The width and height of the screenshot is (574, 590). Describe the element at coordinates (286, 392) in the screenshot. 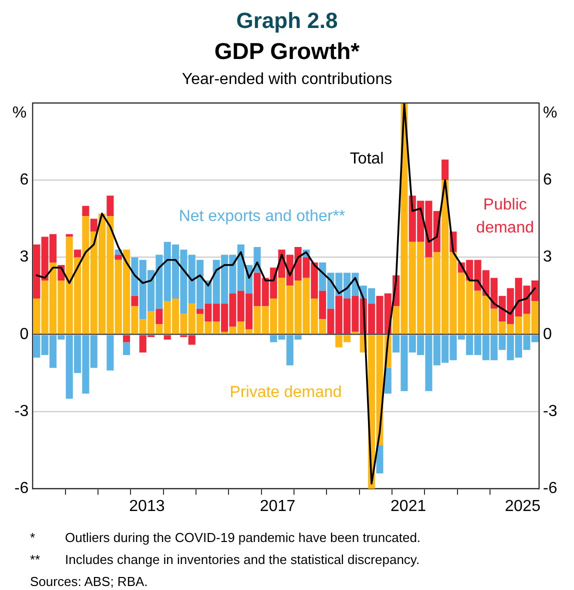

I see `series-label: Private demand` at that location.